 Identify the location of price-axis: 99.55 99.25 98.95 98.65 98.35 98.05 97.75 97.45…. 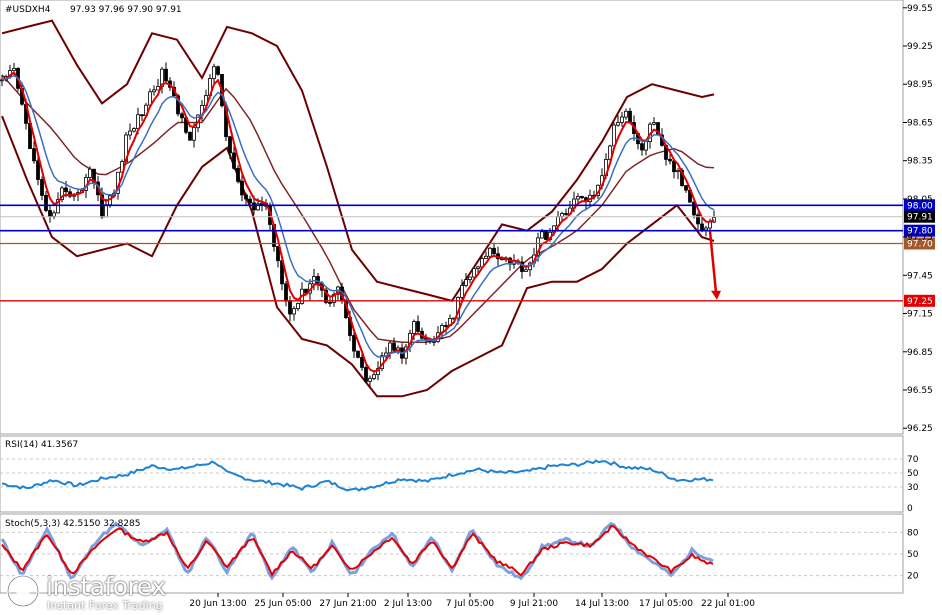
(918, 219).